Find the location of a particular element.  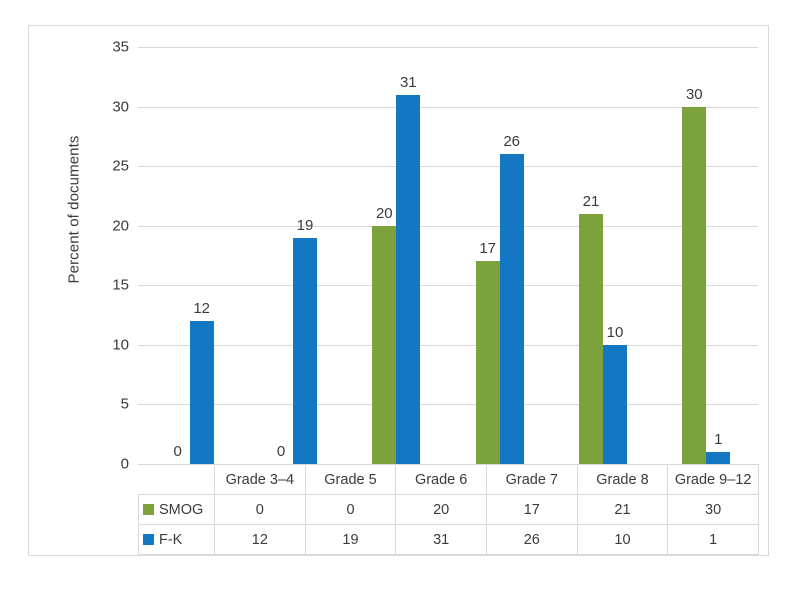

bar-slot-smog-6: 30 is located at coordinates (694, 255).